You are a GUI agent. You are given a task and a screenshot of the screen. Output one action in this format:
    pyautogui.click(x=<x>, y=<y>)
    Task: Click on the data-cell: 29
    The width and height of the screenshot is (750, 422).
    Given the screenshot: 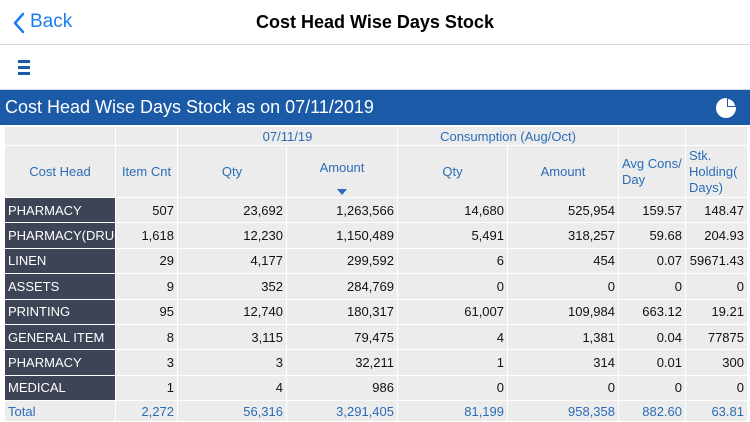 What is the action you would take?
    pyautogui.click(x=147, y=261)
    